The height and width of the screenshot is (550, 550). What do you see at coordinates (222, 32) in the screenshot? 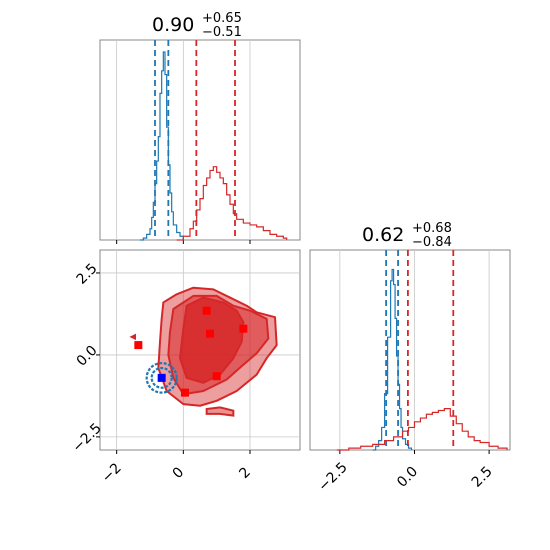
I see `top-title-lower: −0.51` at bounding box center [222, 32].